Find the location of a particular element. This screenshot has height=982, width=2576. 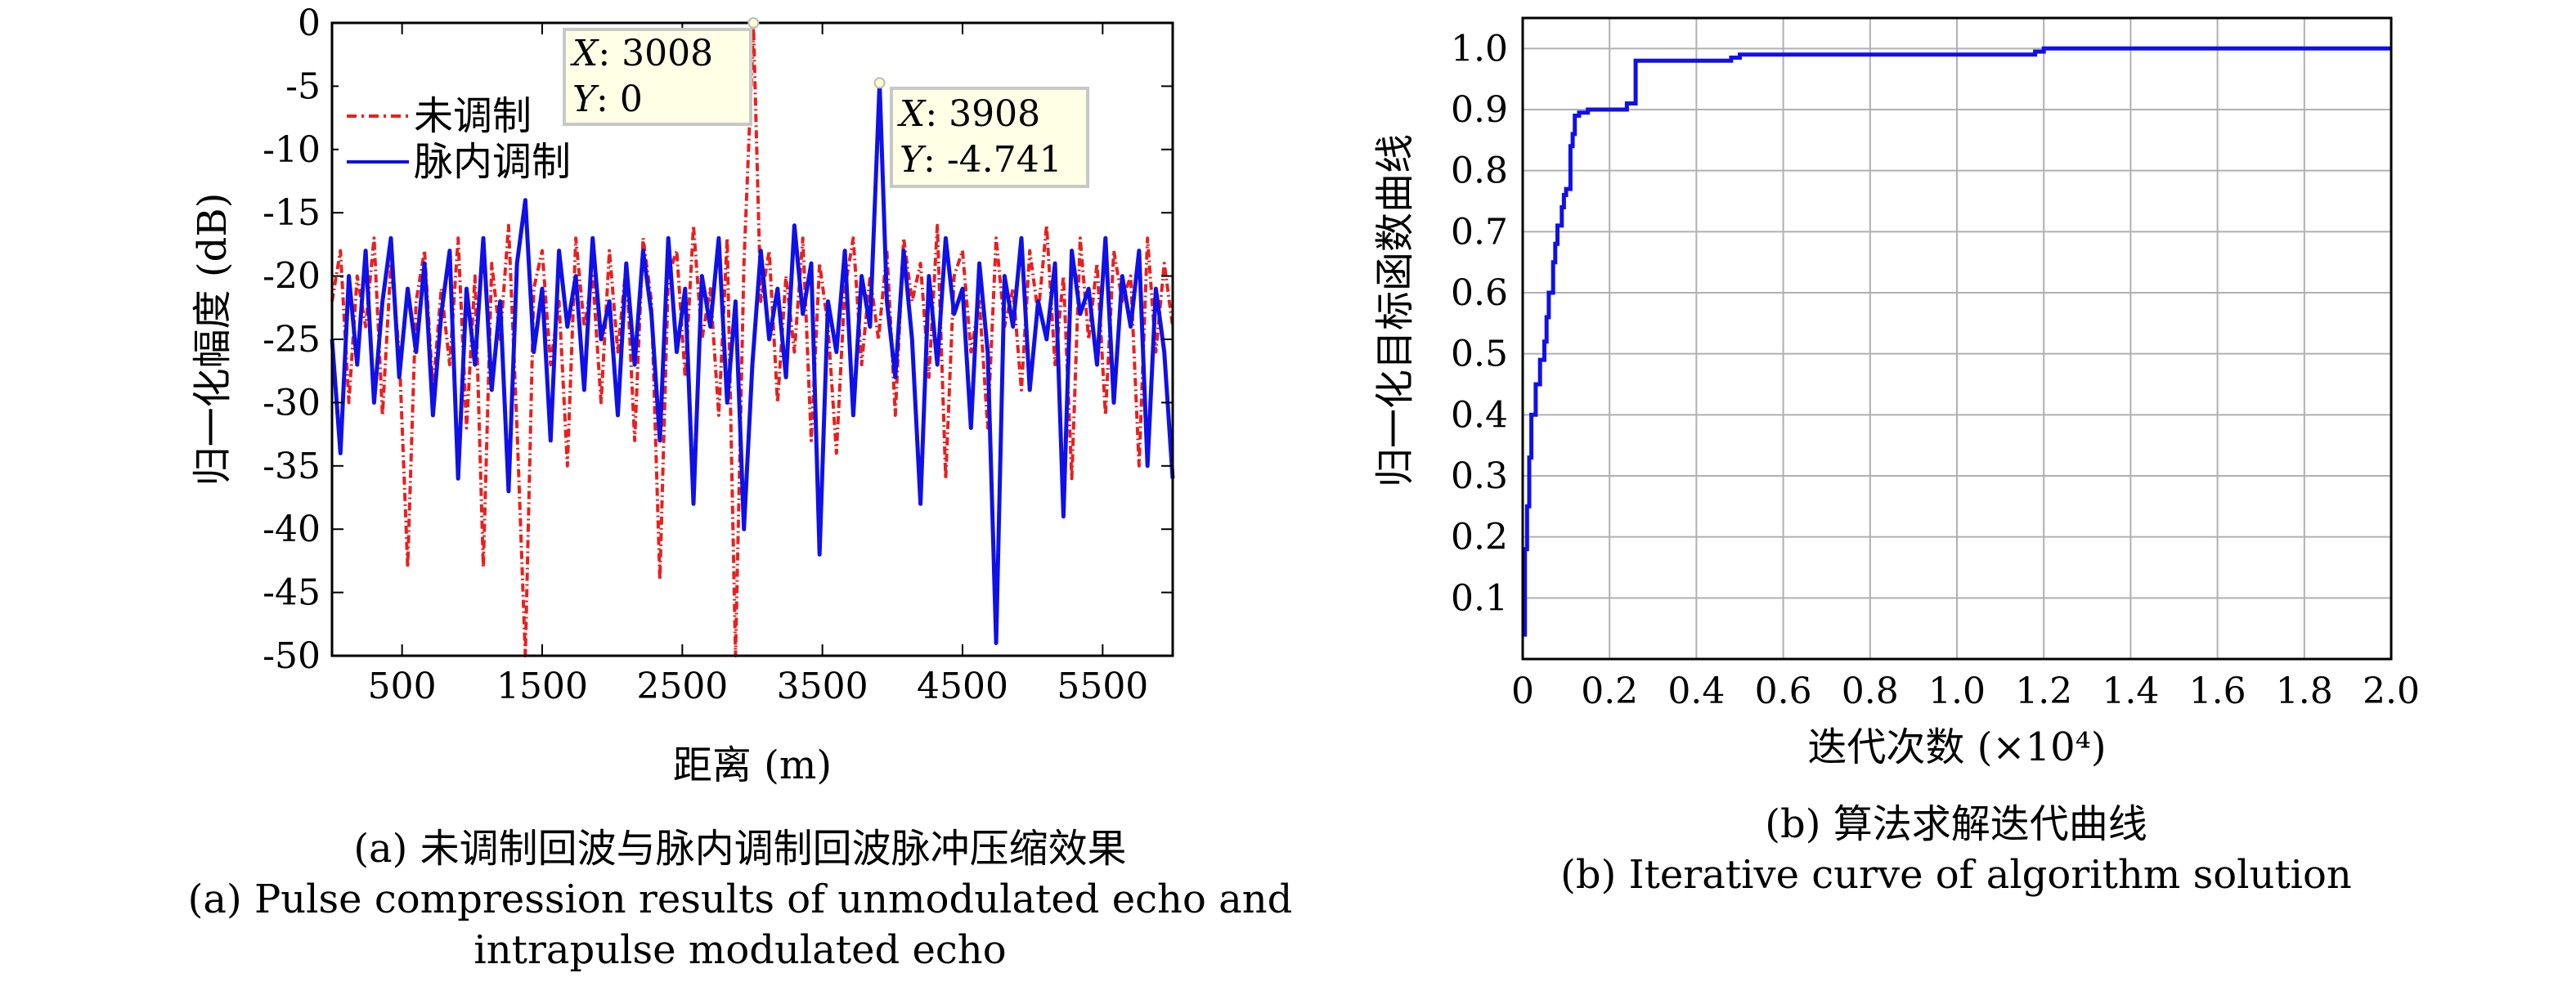

y-tick-label: 1.0 is located at coordinates (1480, 49).